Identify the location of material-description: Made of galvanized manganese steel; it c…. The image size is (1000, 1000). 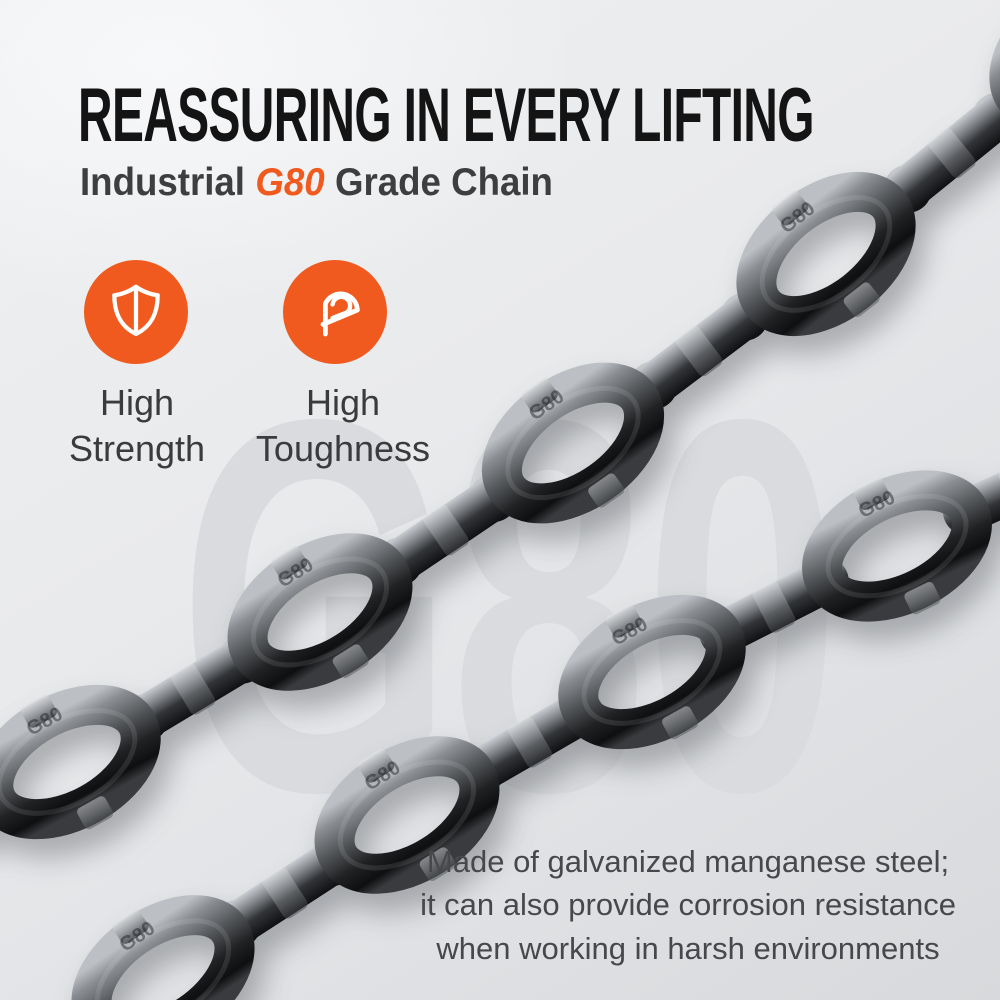
(688, 905).